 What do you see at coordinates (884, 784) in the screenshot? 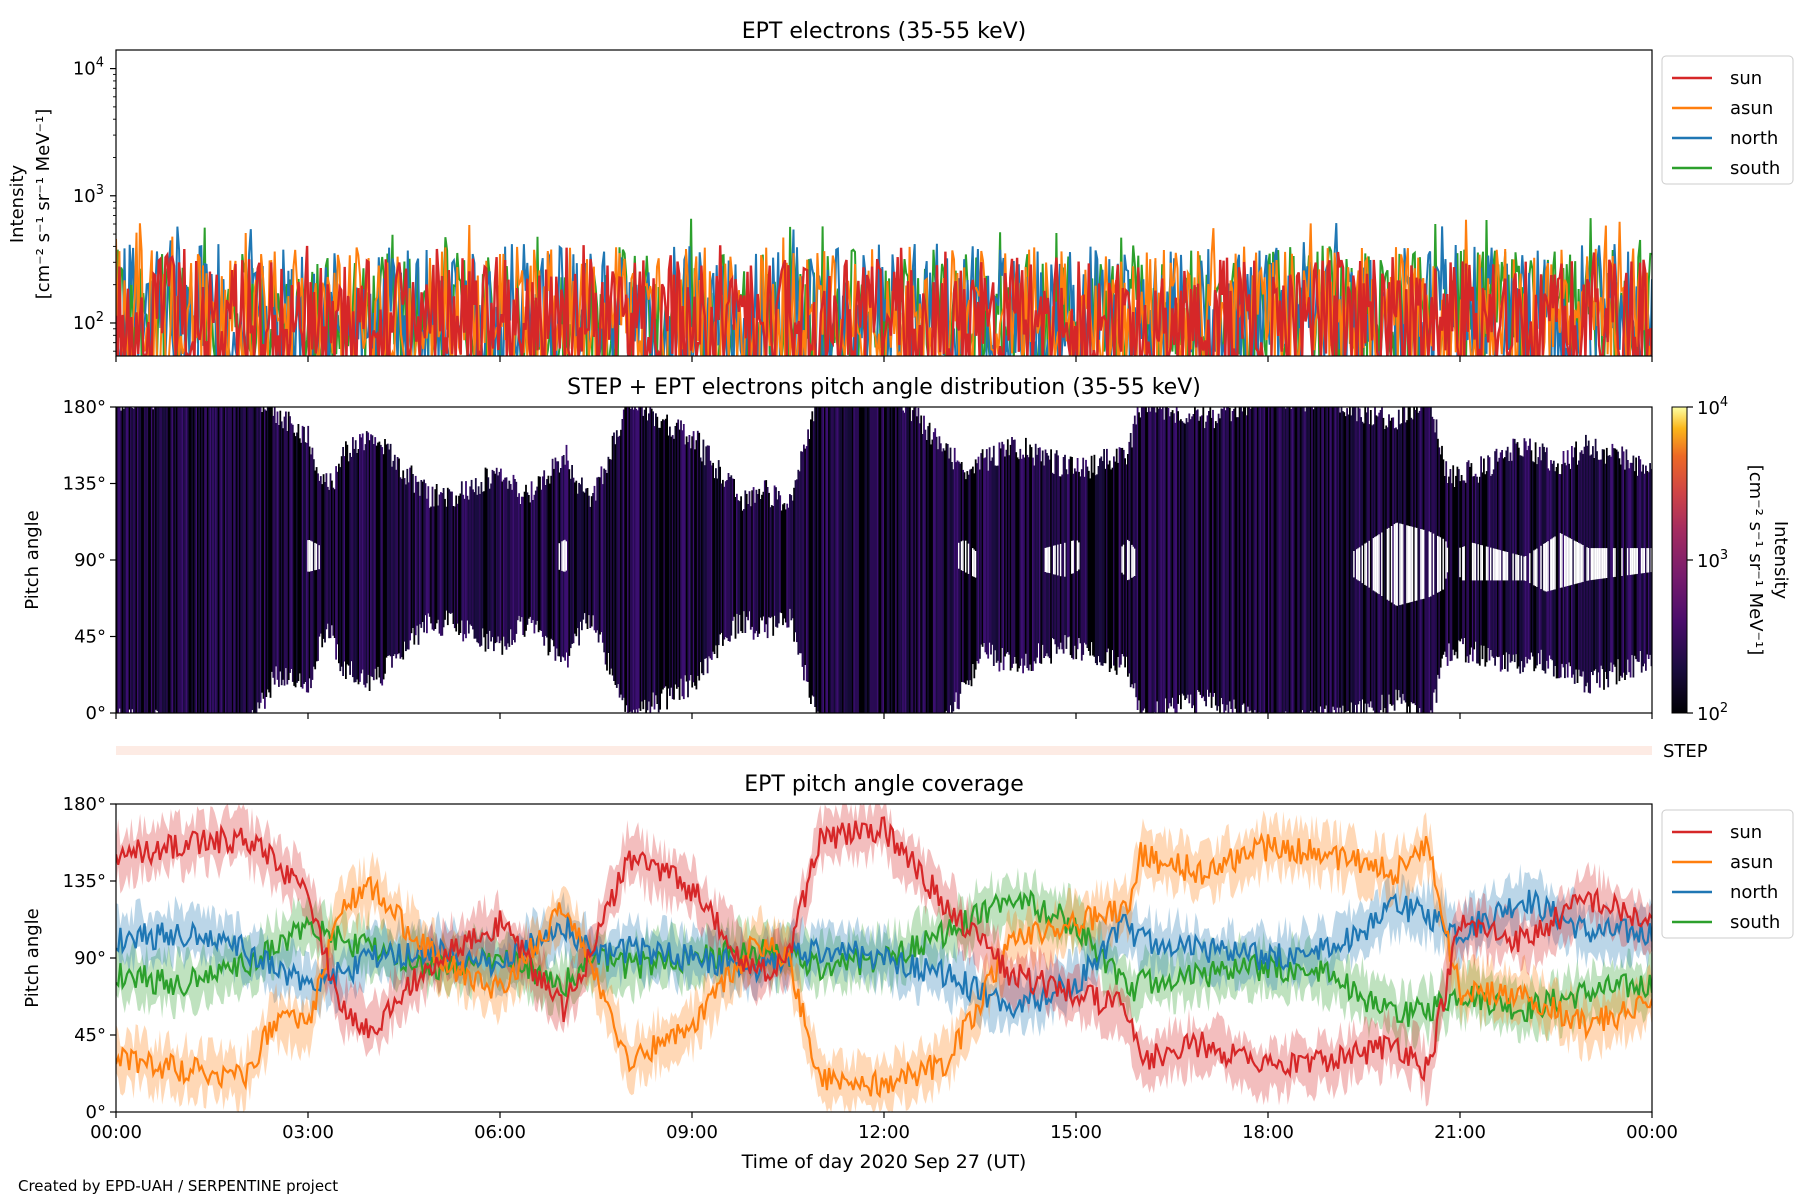
I see `panel3-title: EPT pitch angle coverage` at bounding box center [884, 784].